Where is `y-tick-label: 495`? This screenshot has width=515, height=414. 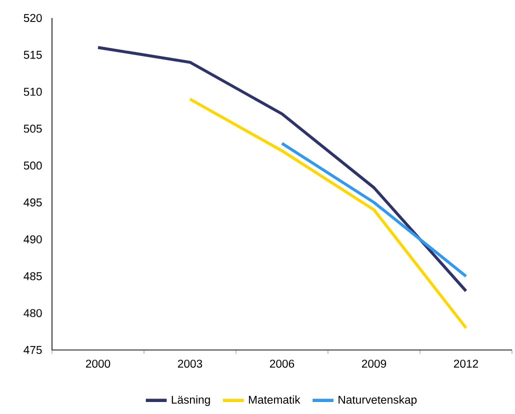
y-tick-label: 495 is located at coordinates (33, 202).